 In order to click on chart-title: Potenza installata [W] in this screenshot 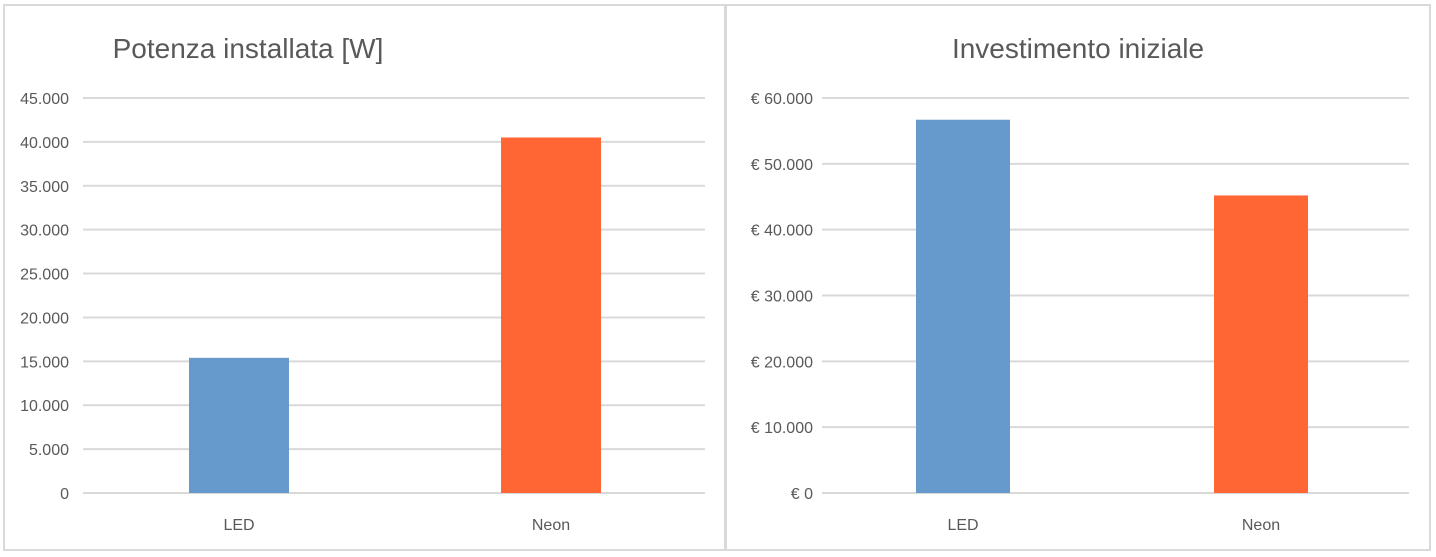, I will do `click(248, 48)`.